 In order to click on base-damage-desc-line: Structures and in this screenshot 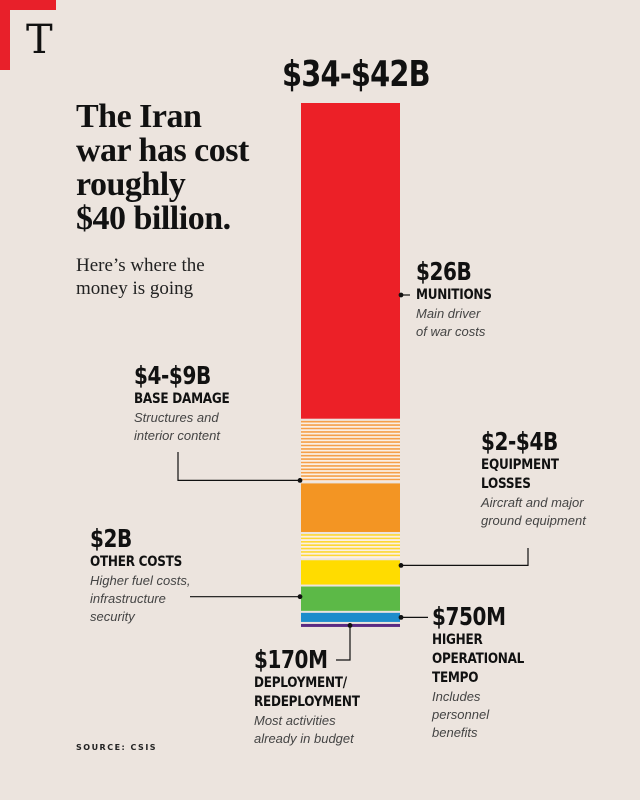, I will do `click(176, 417)`.